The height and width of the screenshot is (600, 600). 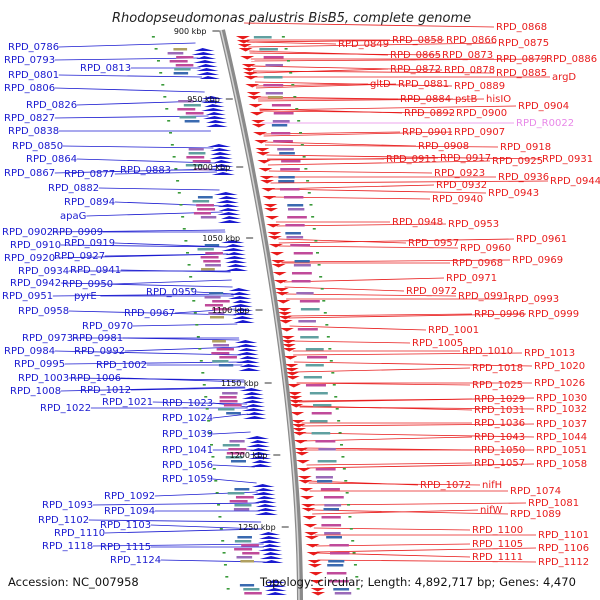 I want to click on gene-label-left: RPD_0927, so click(x=79, y=256).